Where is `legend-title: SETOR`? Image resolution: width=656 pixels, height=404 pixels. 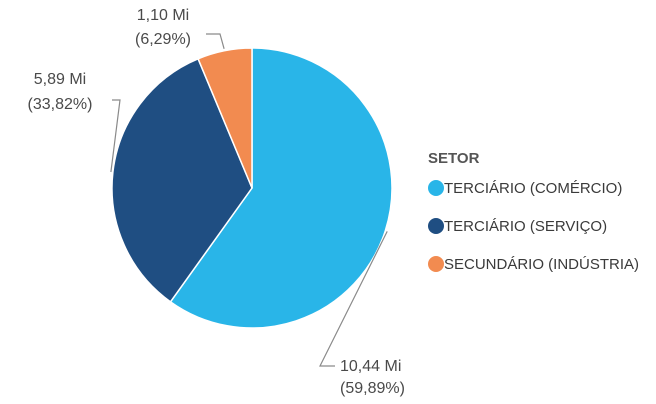
legend-title: SETOR is located at coordinates (454, 158).